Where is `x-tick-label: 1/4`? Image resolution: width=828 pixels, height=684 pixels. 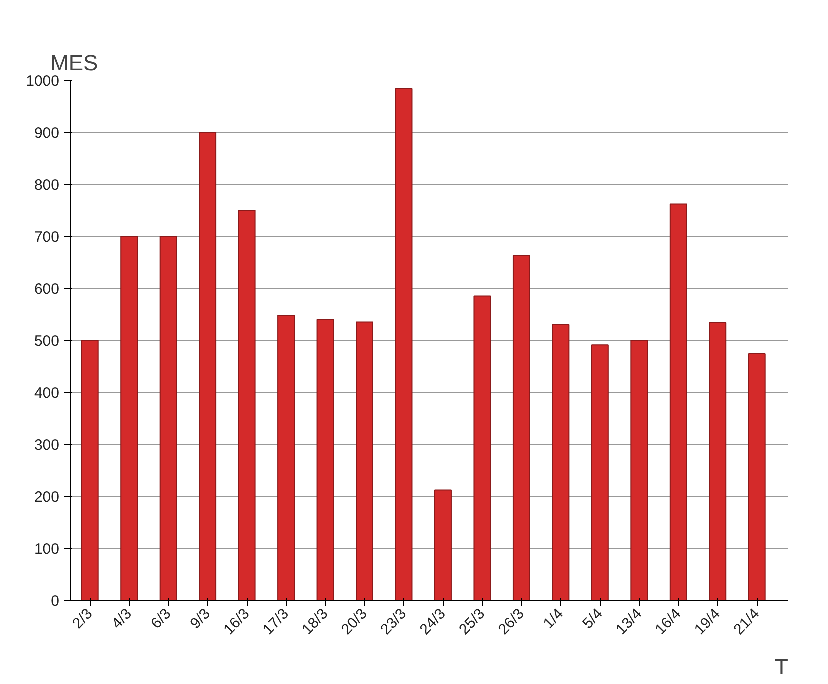
x-tick-label: 1/4 is located at coordinates (554, 619).